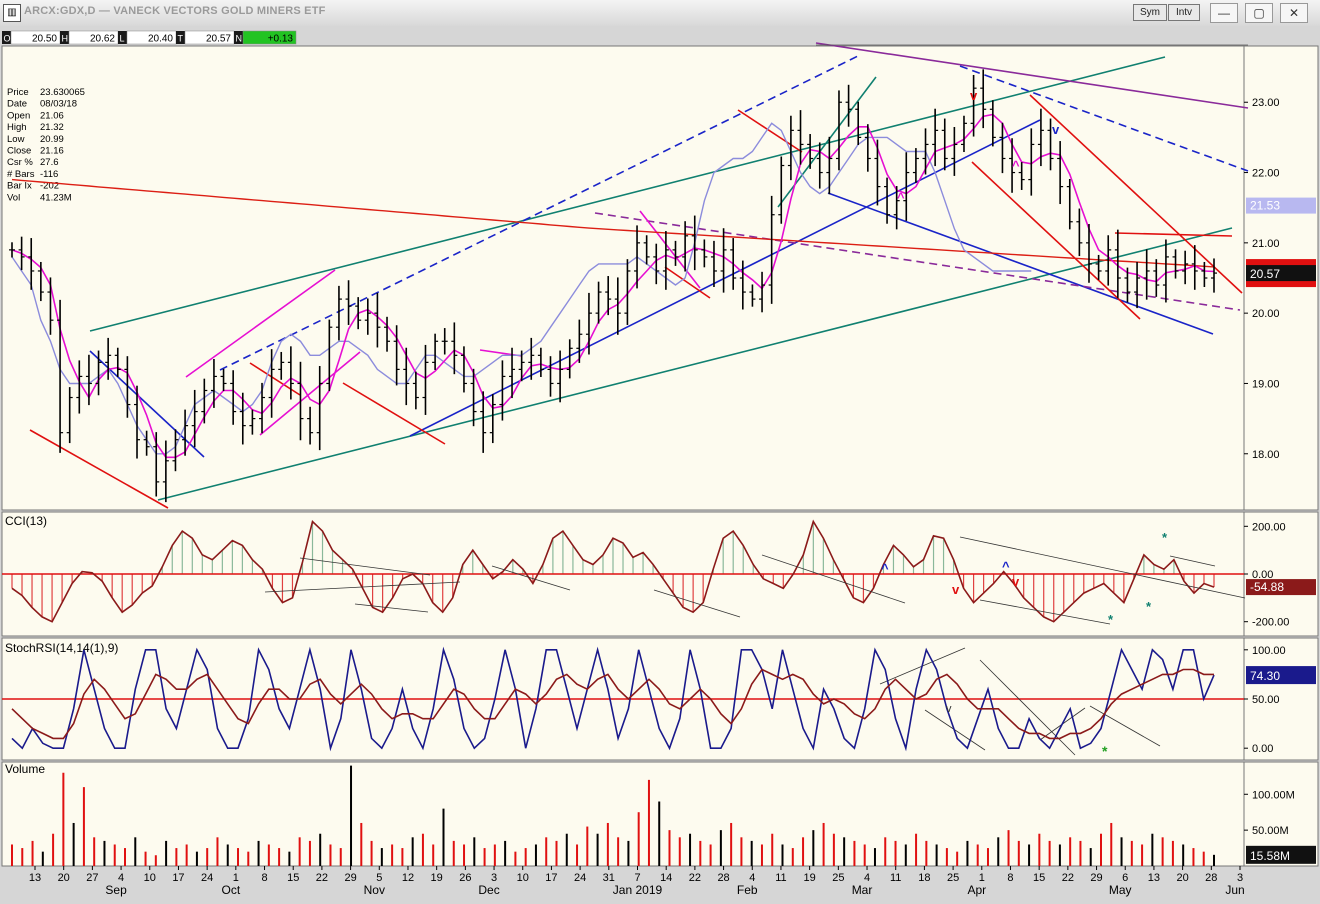  I want to click on quote-key: N, so click(239, 39).